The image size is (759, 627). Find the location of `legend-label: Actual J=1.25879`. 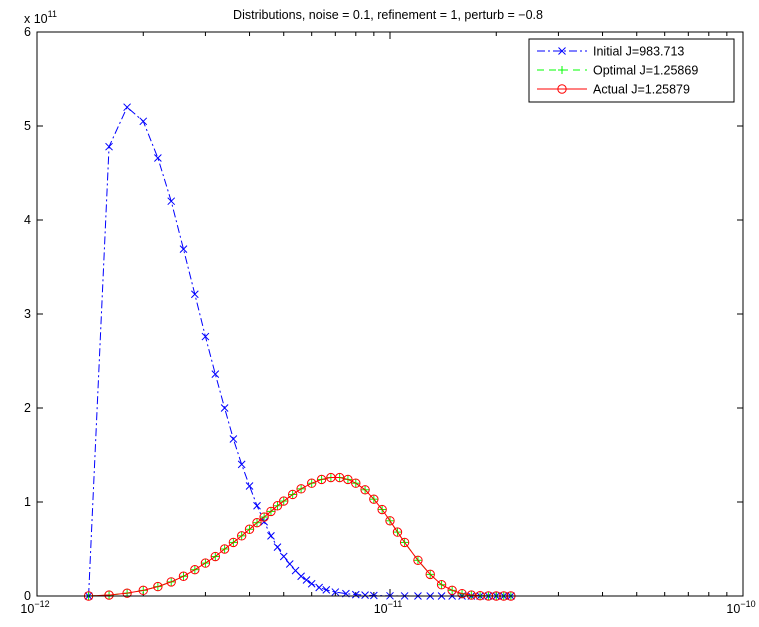

legend-label: Actual J=1.25879 is located at coordinates (641, 90).